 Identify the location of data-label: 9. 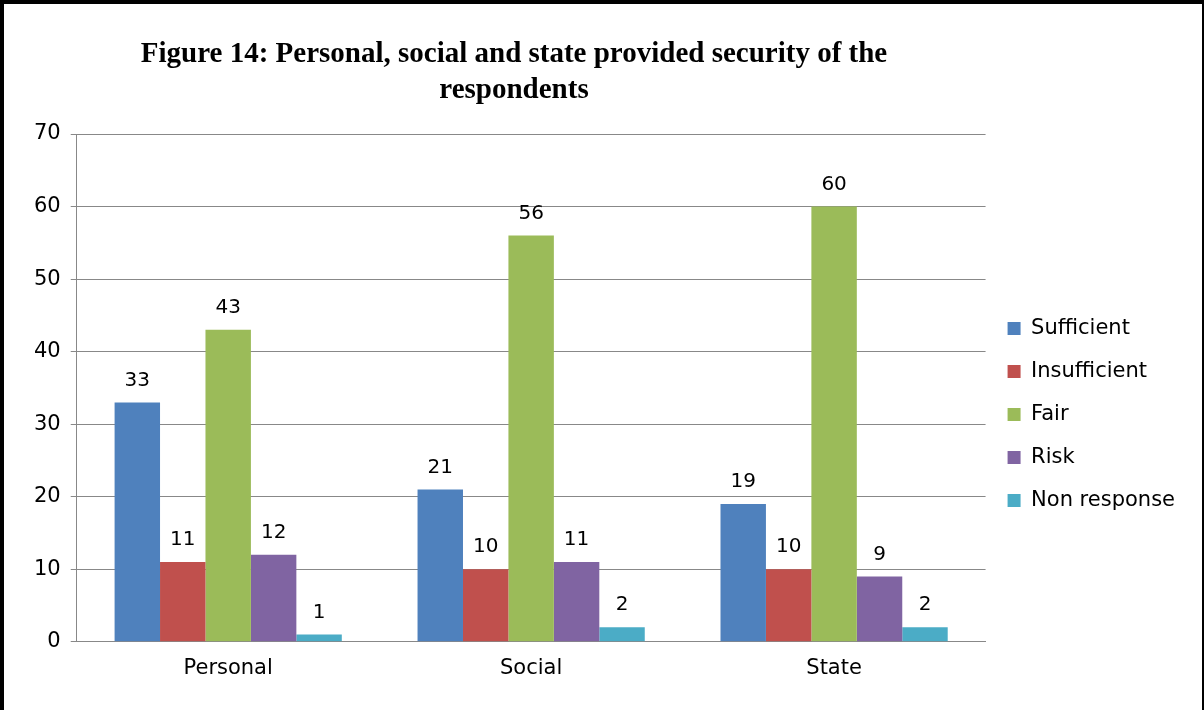
(879, 552).